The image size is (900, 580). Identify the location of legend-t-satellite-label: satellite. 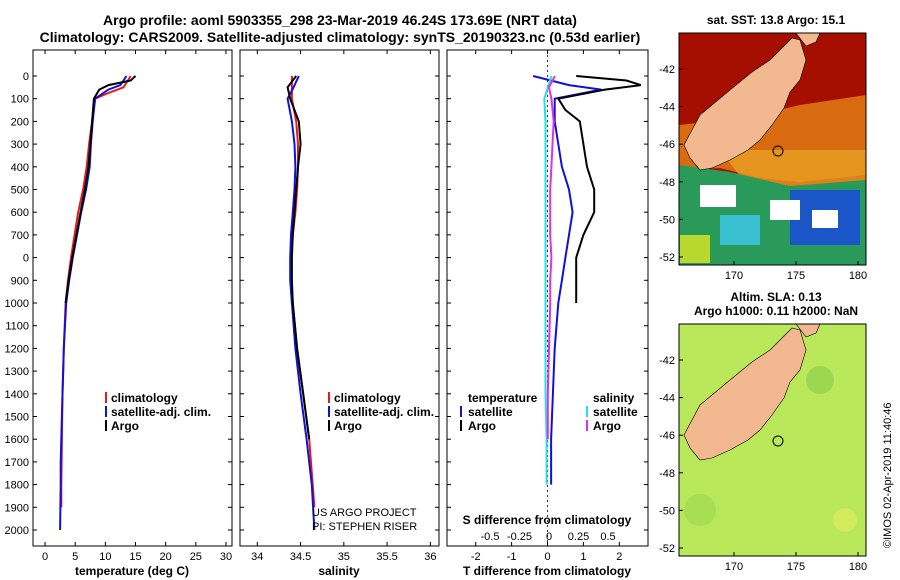
(490, 412).